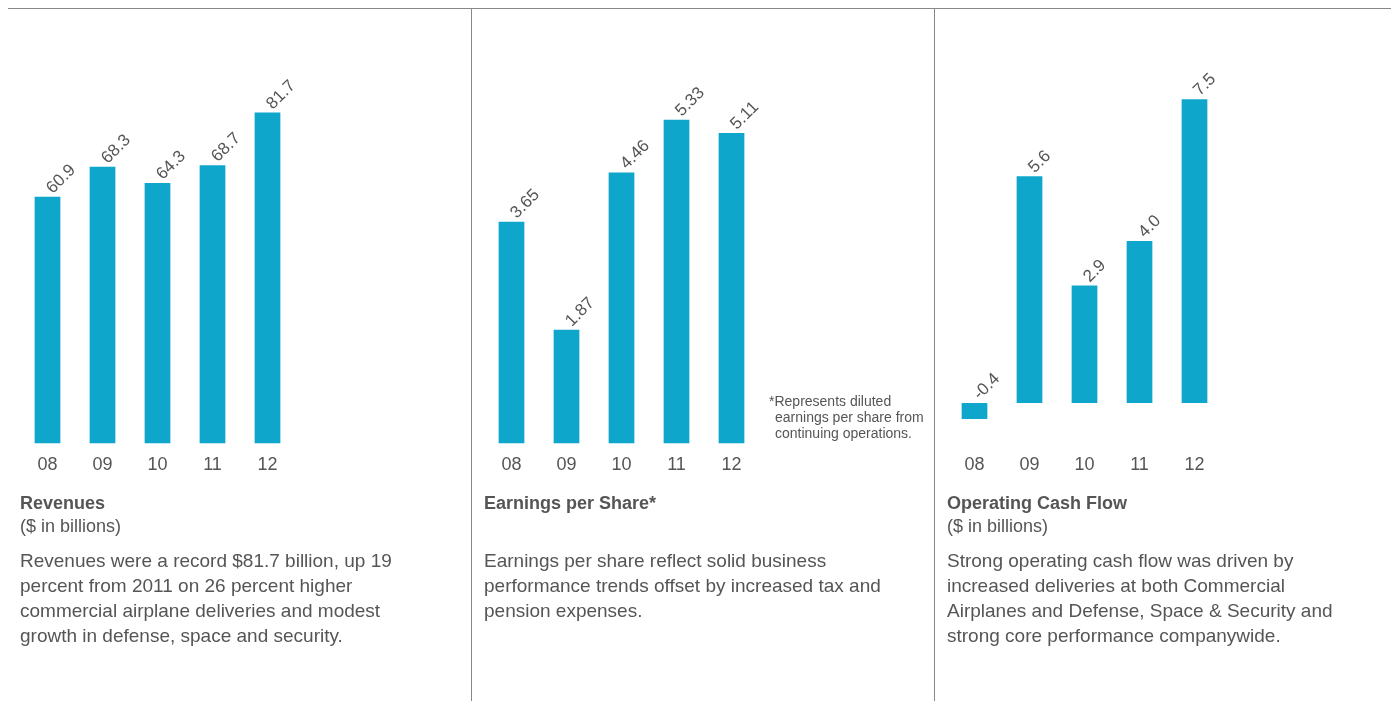 The image size is (1391, 707). What do you see at coordinates (846, 417) in the screenshot?
I see `text: *Represents diluted earnings per share from continuing operations.` at bounding box center [846, 417].